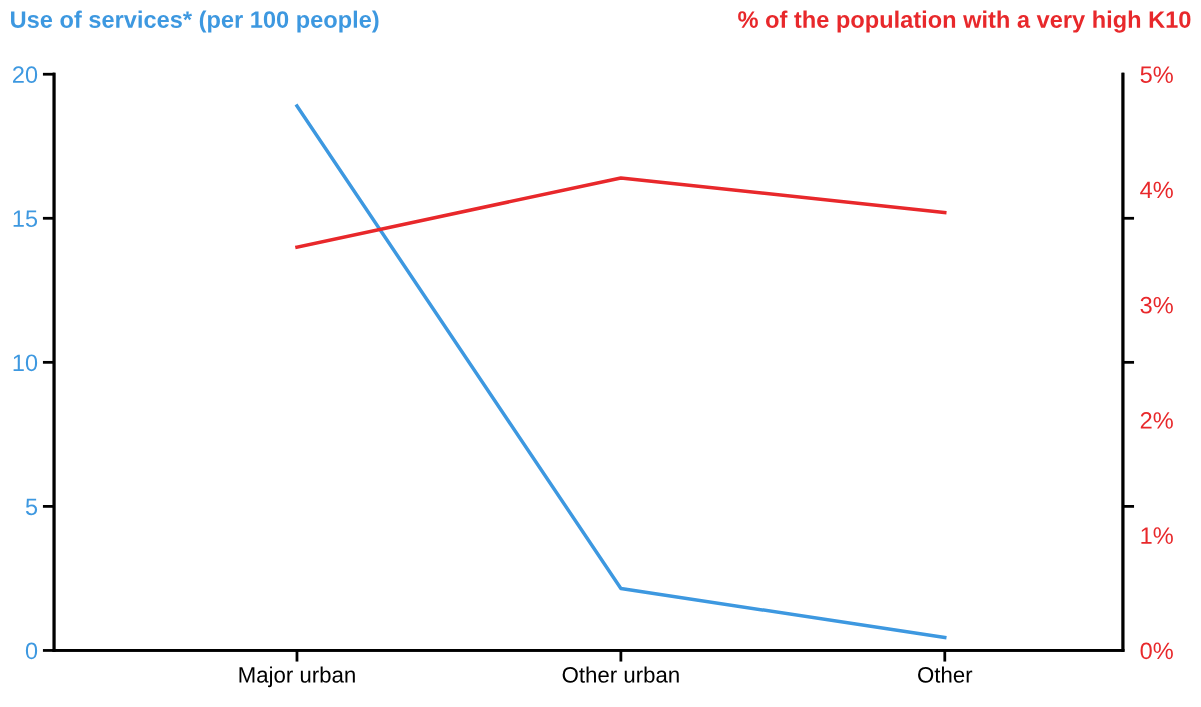 The width and height of the screenshot is (1201, 707). Describe the element at coordinates (945, 674) in the screenshot. I see `x-tick-label: Other` at that location.